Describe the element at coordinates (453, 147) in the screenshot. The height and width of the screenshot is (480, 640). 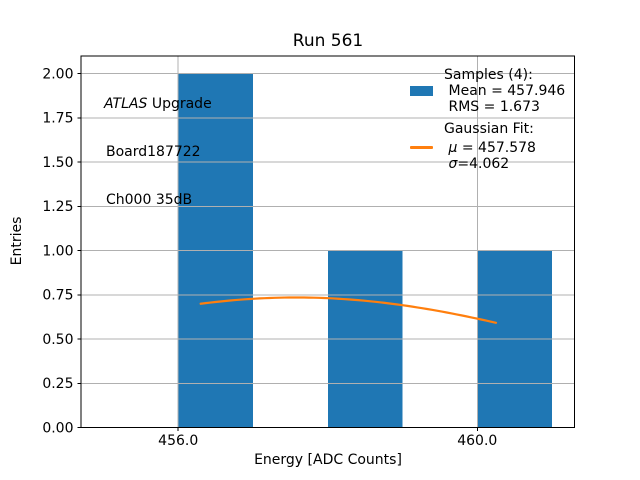
I see `mu-symbol: μ` at that location.